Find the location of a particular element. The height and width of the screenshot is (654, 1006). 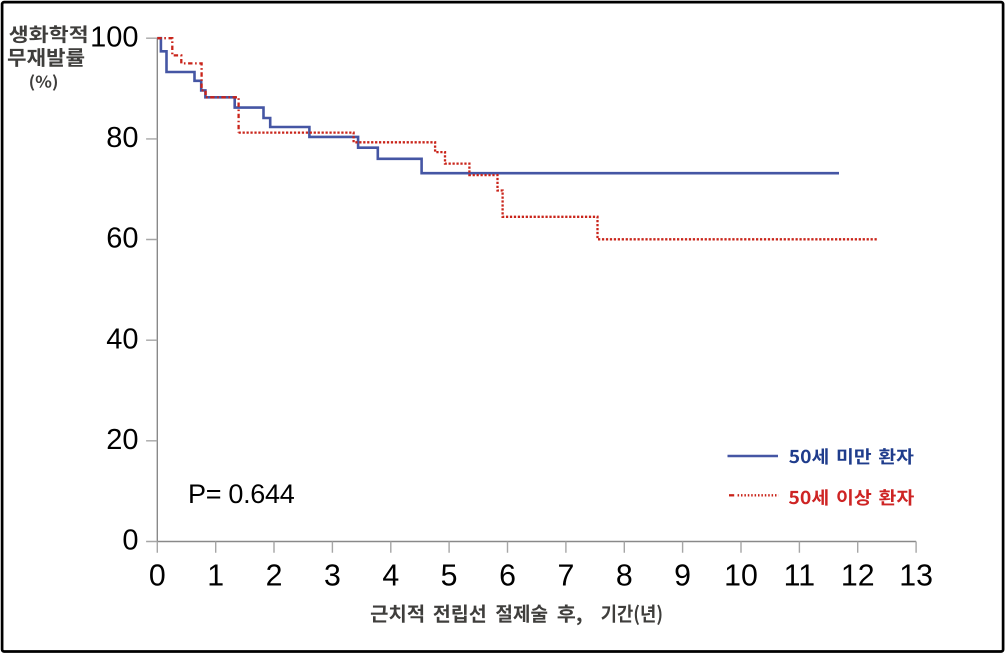

svg-text: 10 is located at coordinates (741, 576).